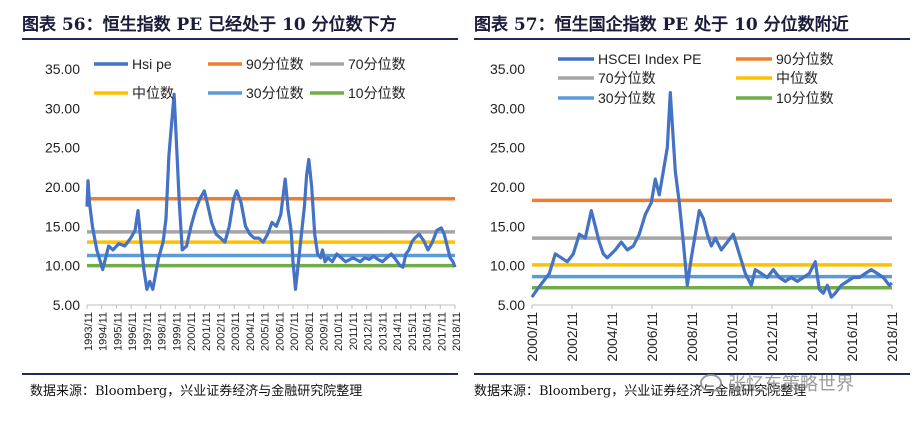 The width and height of the screenshot is (916, 421). What do you see at coordinates (163, 331) in the screenshot?
I see `x-tick-label: 1998/11` at bounding box center [163, 331].